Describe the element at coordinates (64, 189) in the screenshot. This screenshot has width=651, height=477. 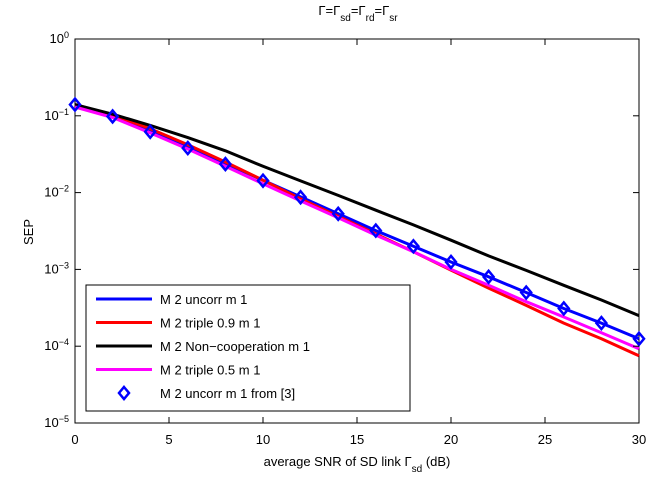
I see `y-tick-exponent: −2` at that location.